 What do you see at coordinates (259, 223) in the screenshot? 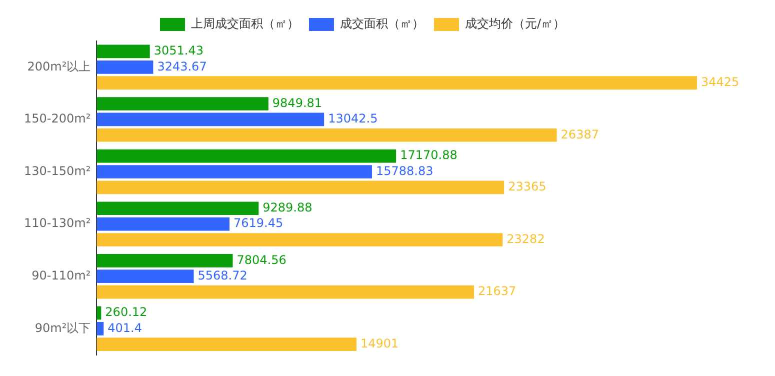
I see `data-label: 7619.45` at bounding box center [259, 223].